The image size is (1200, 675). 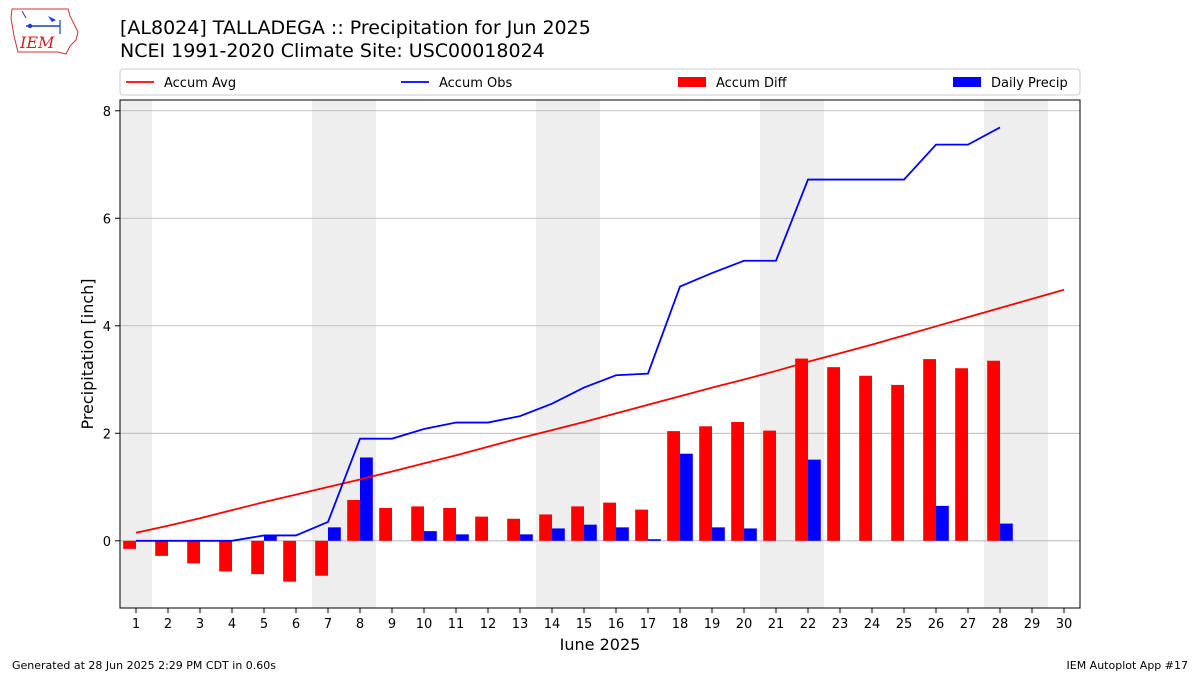 I want to click on y-axis-label: Precipitation [inch], so click(x=87, y=353).